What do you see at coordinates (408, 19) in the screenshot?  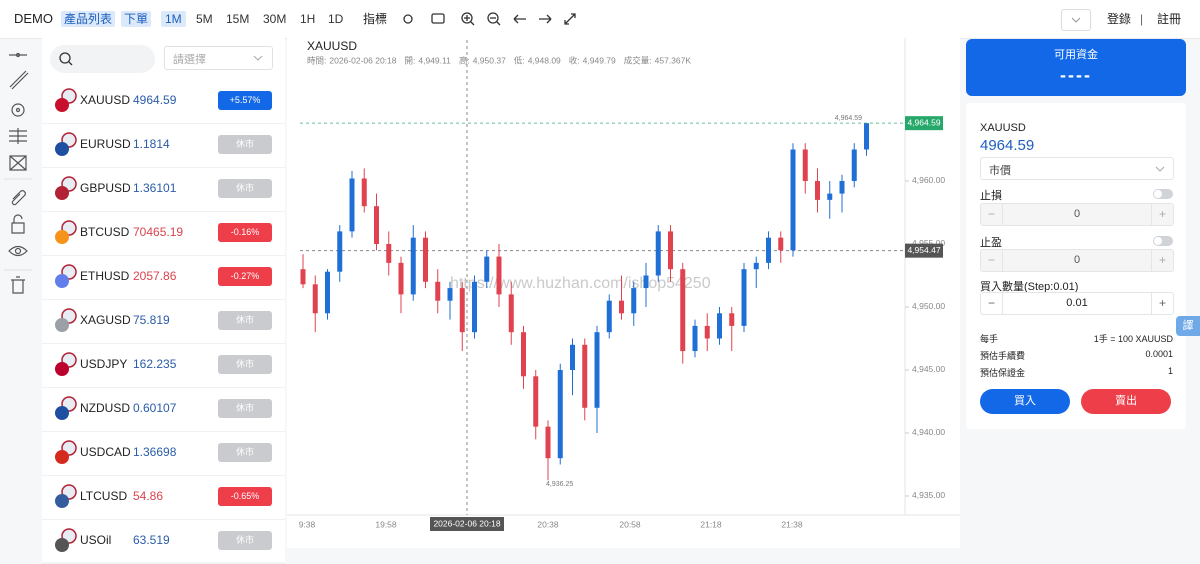 I see `settings-icon` at bounding box center [408, 19].